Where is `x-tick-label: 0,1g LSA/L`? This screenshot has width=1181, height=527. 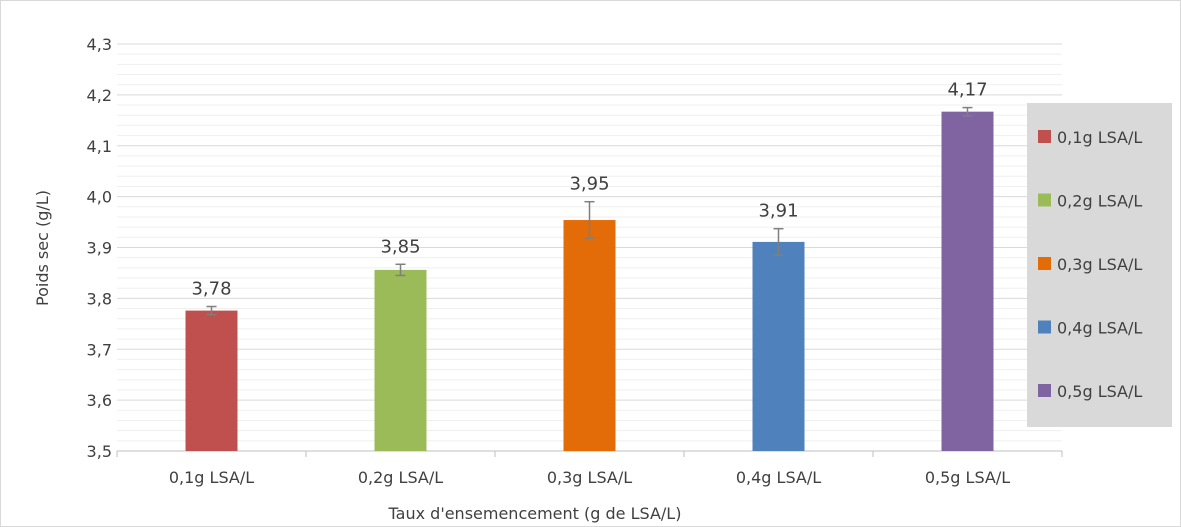
x-tick-label: 0,1g LSA/L is located at coordinates (211, 477).